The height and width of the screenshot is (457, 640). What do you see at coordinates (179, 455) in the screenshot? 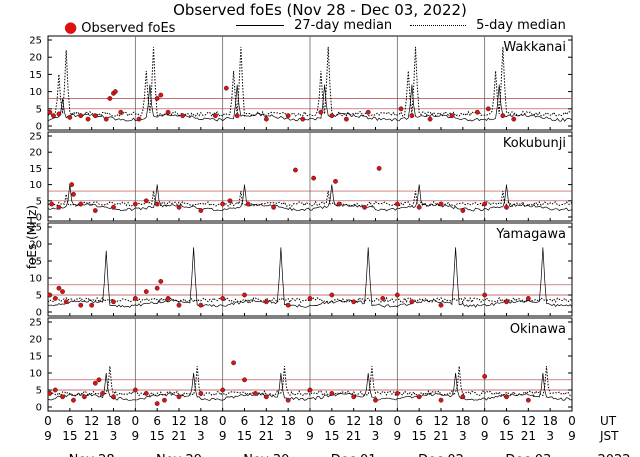
I see `date-label: Nov 29` at bounding box center [179, 455].